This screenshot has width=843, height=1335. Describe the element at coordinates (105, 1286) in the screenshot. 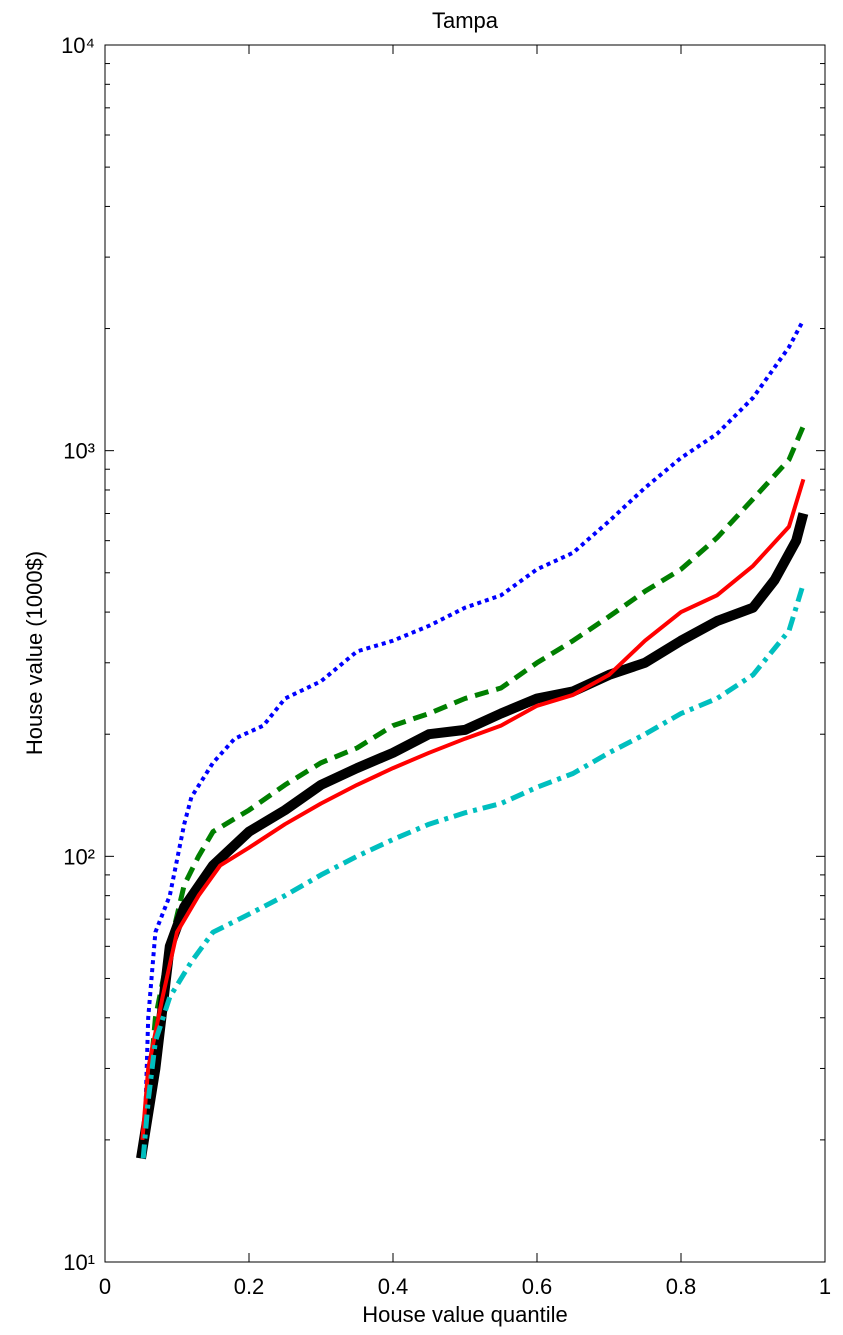

I see `x-tick-label: 0` at that location.